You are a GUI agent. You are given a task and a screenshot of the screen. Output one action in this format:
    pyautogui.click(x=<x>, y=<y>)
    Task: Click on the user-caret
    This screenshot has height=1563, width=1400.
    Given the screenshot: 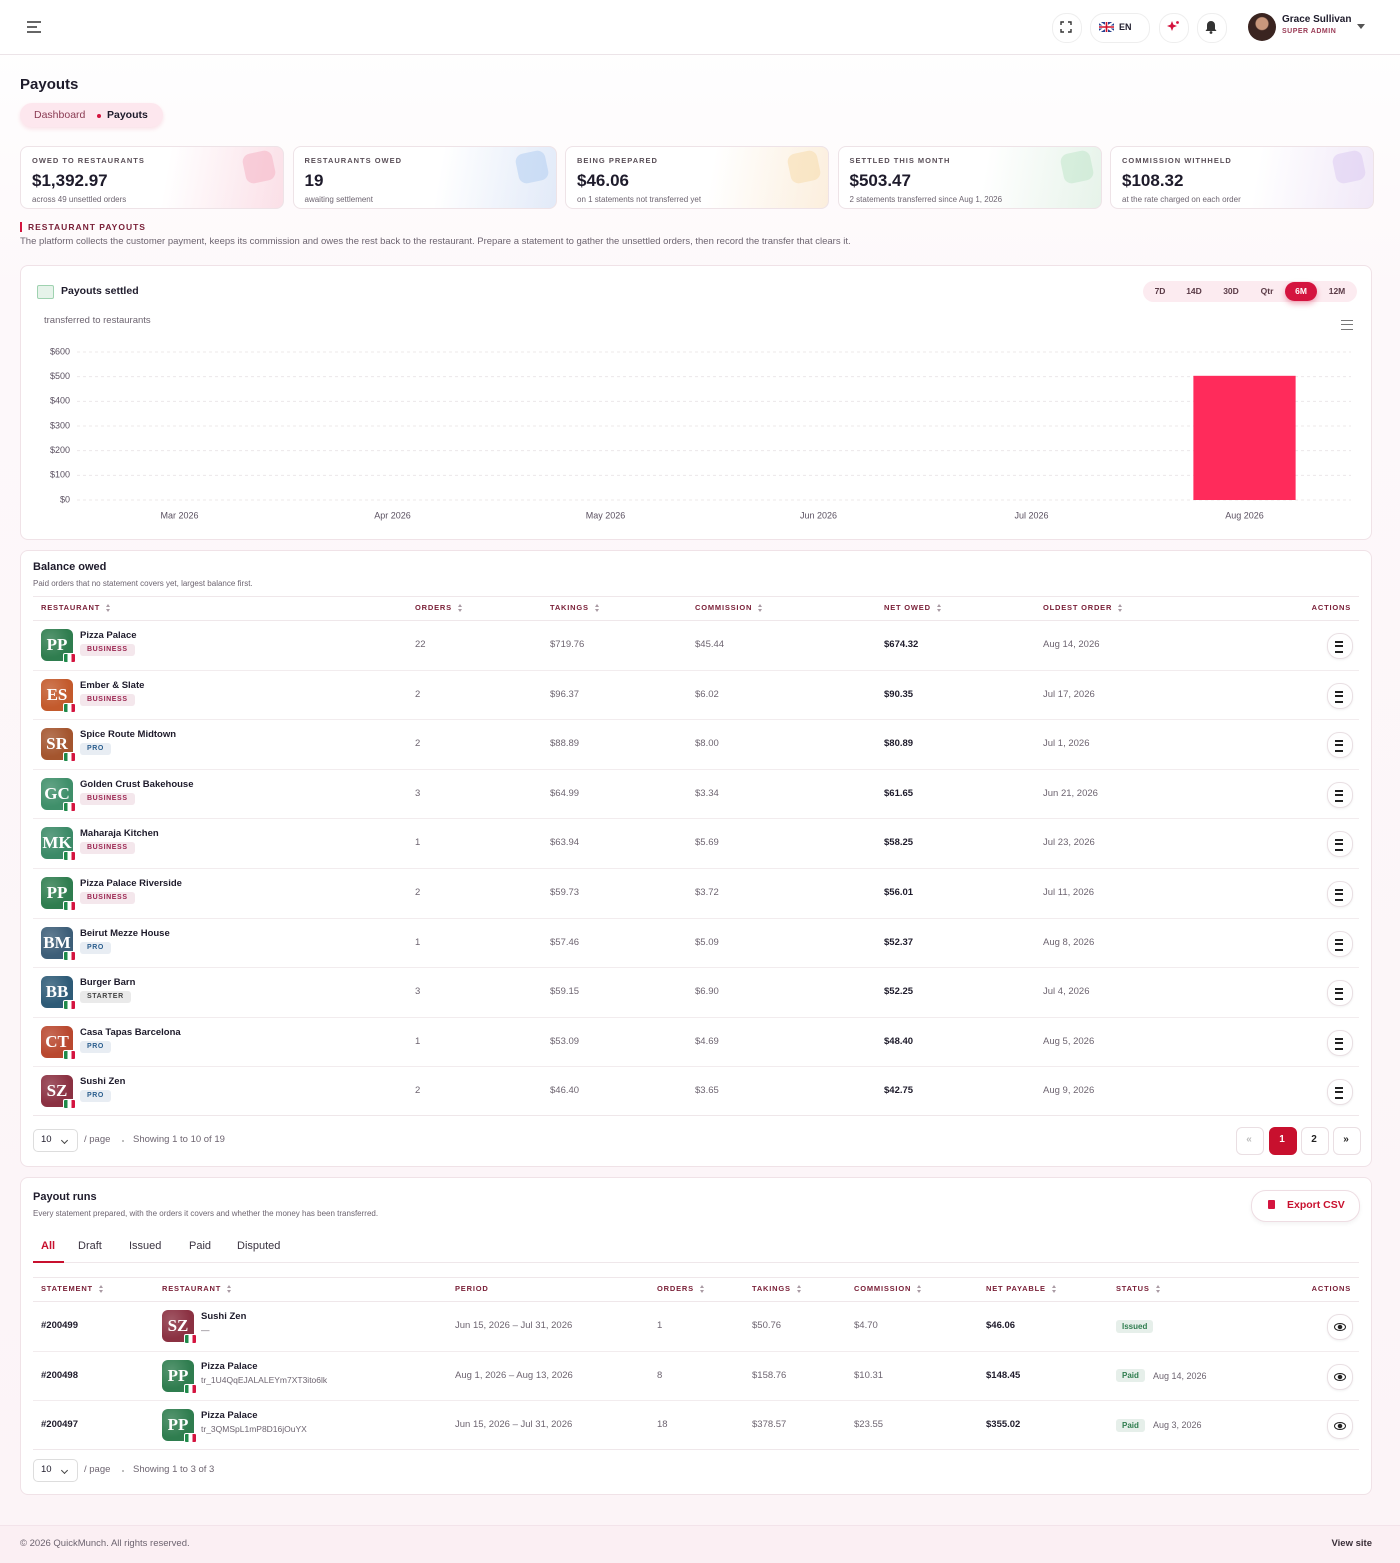 What is the action you would take?
    pyautogui.click(x=1361, y=26)
    